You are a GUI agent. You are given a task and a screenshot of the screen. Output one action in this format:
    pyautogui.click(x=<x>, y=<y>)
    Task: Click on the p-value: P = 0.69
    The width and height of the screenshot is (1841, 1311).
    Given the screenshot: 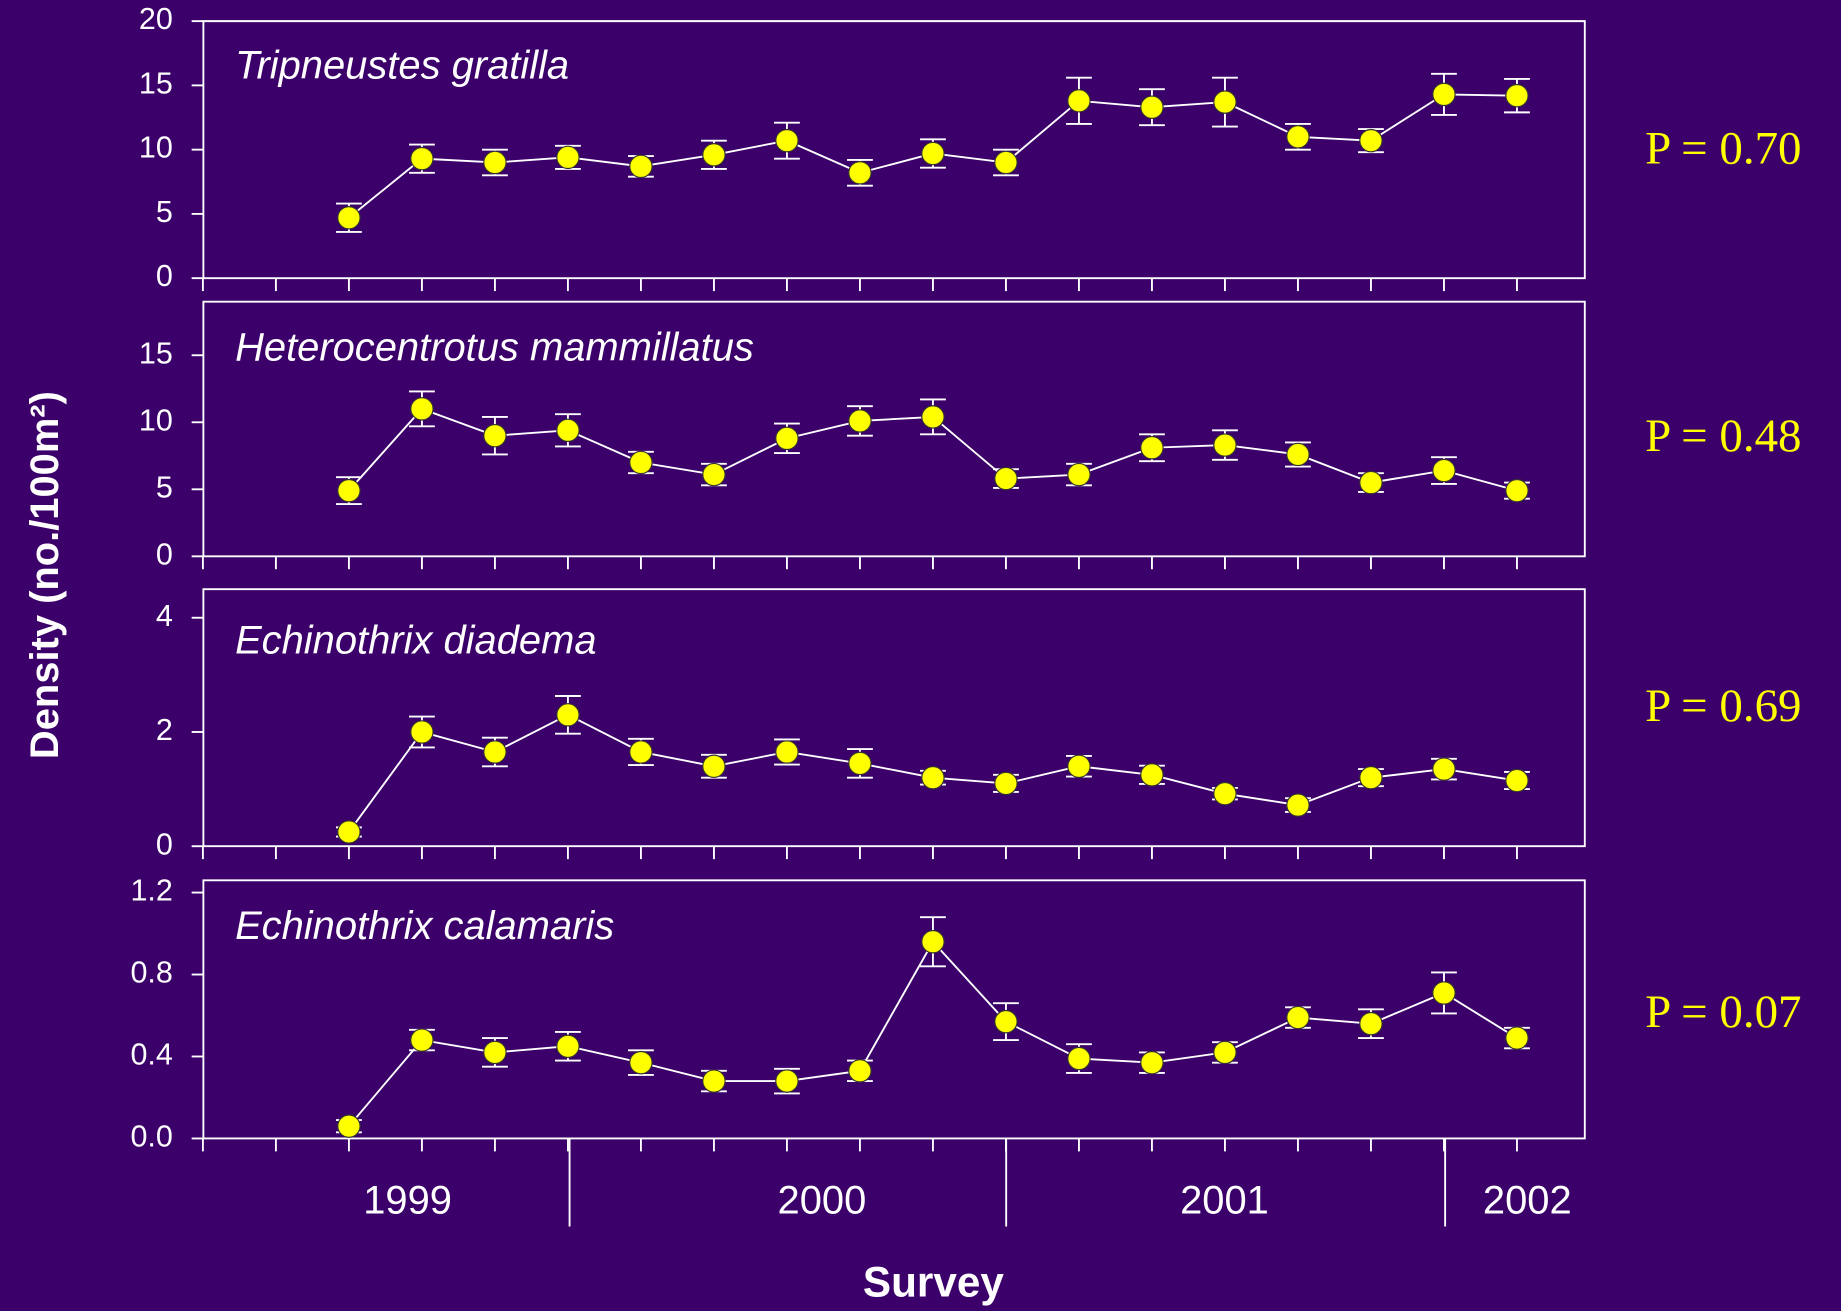 What is the action you would take?
    pyautogui.click(x=1723, y=706)
    